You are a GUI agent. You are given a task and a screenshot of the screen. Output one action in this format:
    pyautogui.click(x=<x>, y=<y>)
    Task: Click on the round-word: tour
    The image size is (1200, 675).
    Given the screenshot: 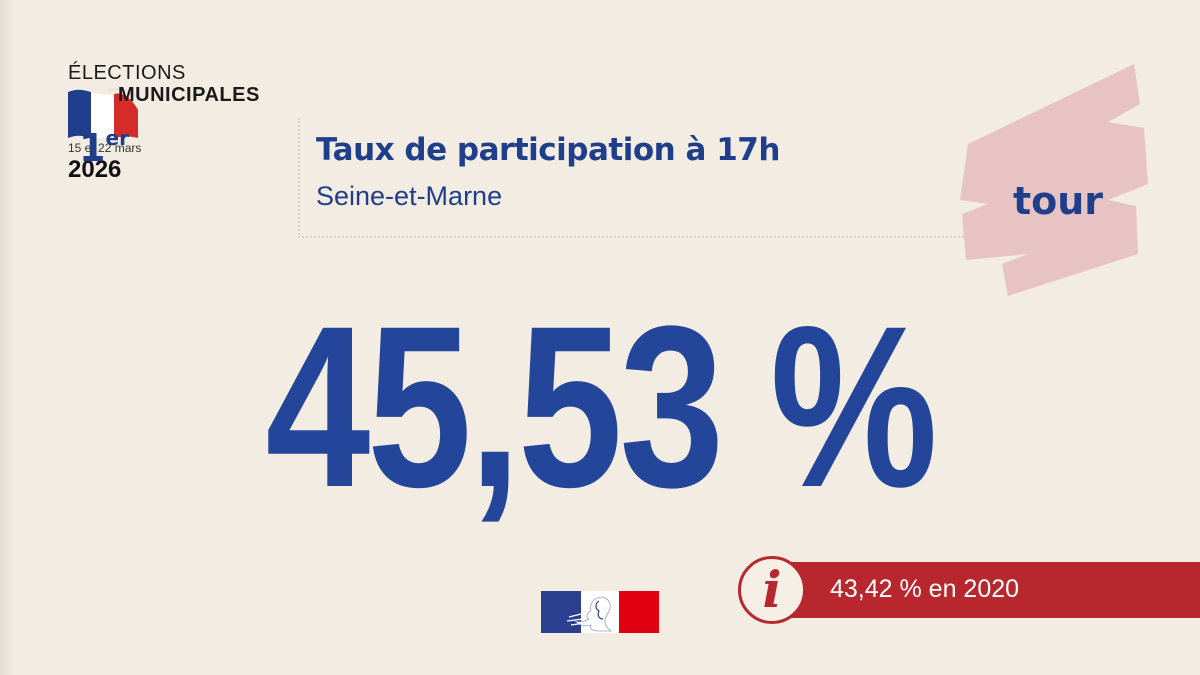 What is the action you would take?
    pyautogui.click(x=1058, y=201)
    